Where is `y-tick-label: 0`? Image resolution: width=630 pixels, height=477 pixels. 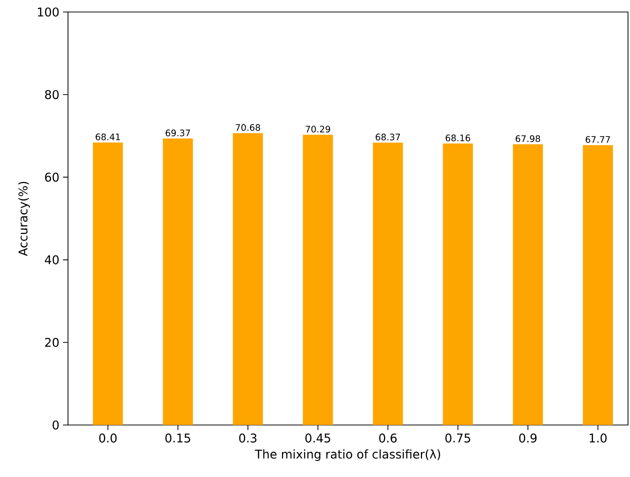
y-tick-label: 0 is located at coordinates (55, 425).